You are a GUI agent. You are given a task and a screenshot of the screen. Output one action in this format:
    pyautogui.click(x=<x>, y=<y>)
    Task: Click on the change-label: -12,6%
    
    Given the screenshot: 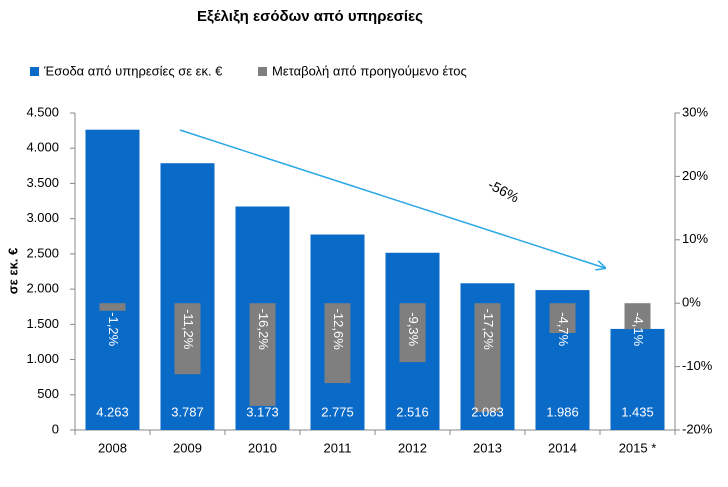 What is the action you would take?
    pyautogui.click(x=338, y=330)
    